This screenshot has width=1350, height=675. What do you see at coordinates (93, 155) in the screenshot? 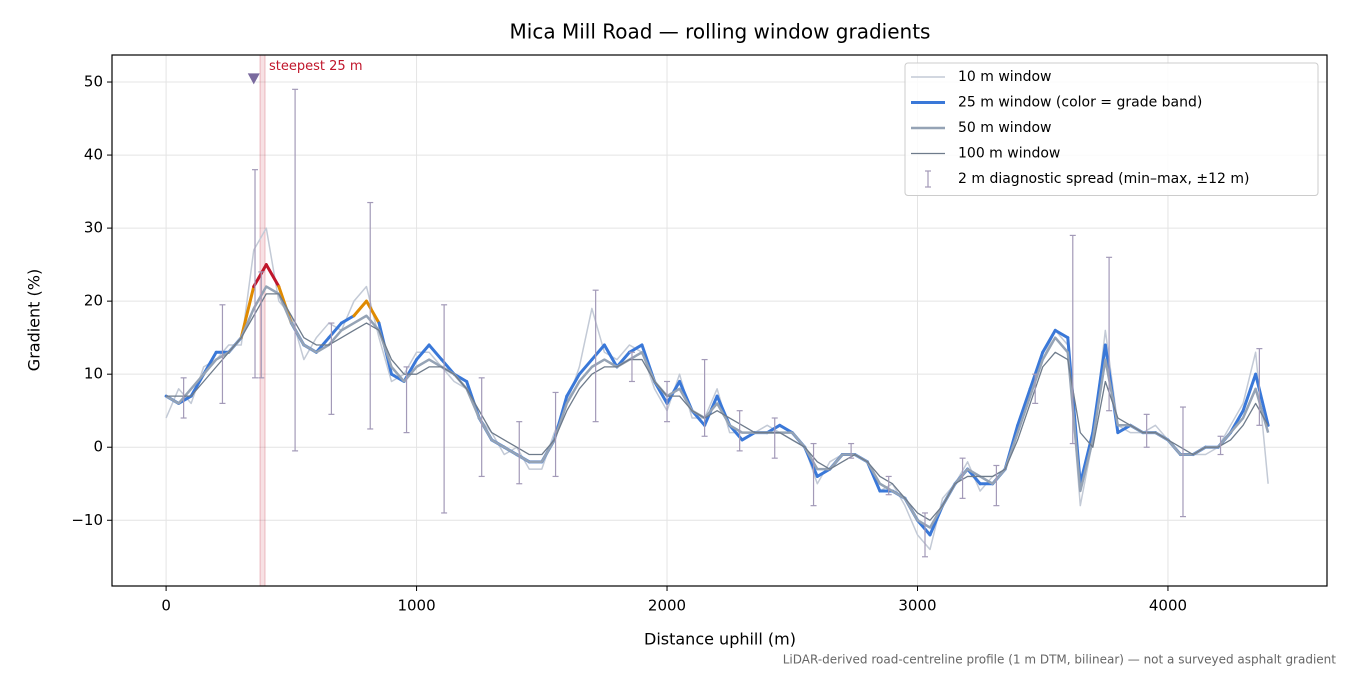
I see `y-tick-label: 40` at bounding box center [93, 155].